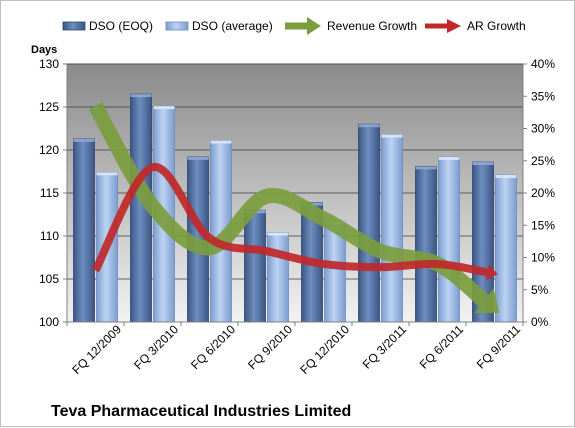 This screenshot has height=428, width=575. Describe the element at coordinates (491, 272) in the screenshot. I see `ar-growth-arrowhead` at that location.